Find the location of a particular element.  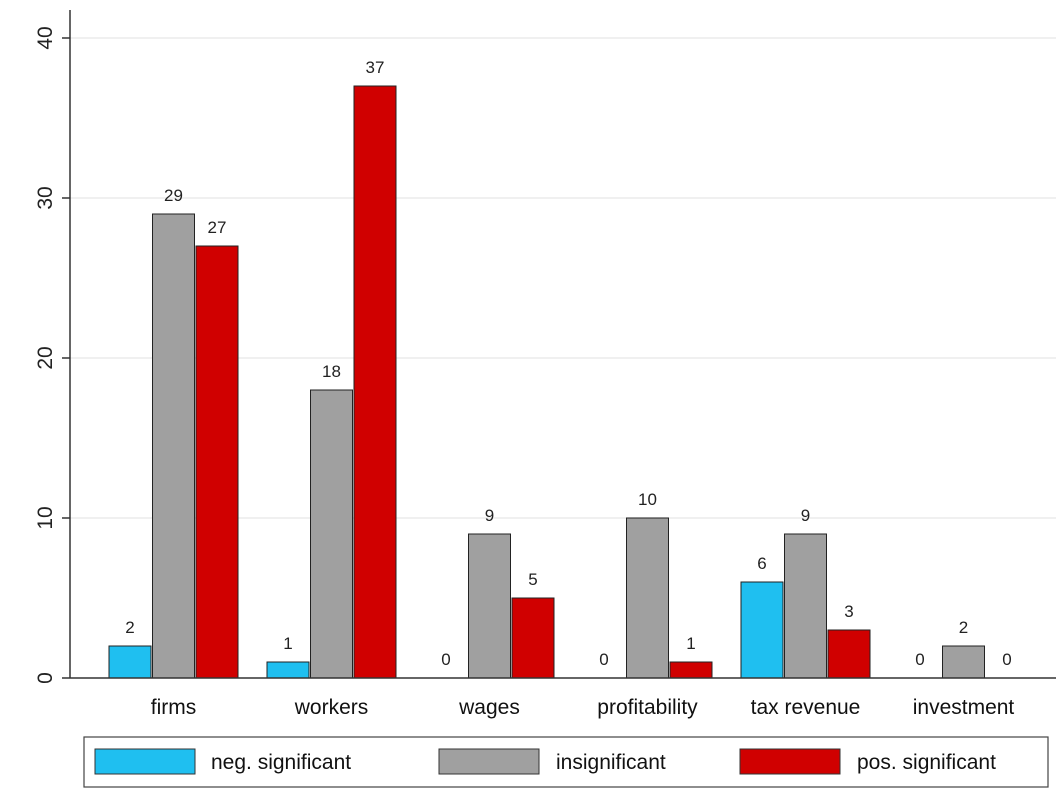

data-label-tax-revenue-neg-significant: 6 is located at coordinates (761, 563).